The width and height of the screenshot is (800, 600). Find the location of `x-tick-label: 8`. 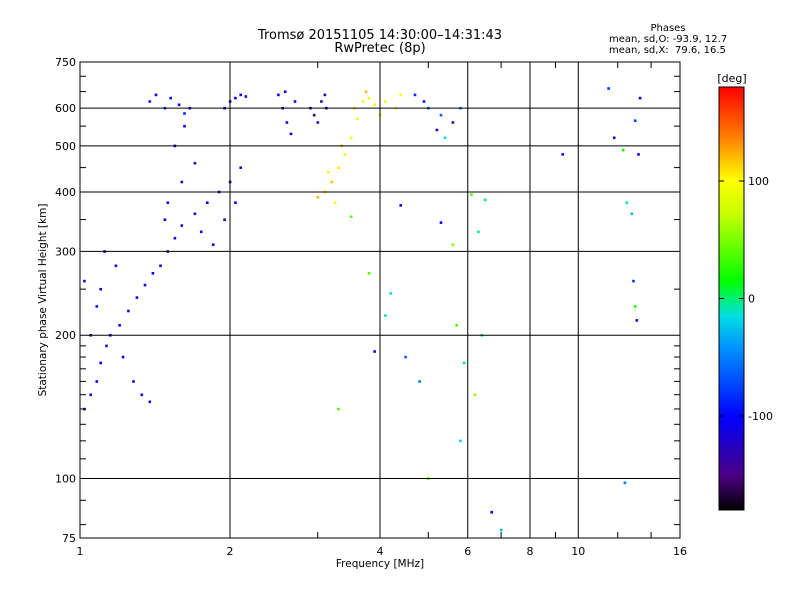

x-tick-label: 8 is located at coordinates (530, 551).